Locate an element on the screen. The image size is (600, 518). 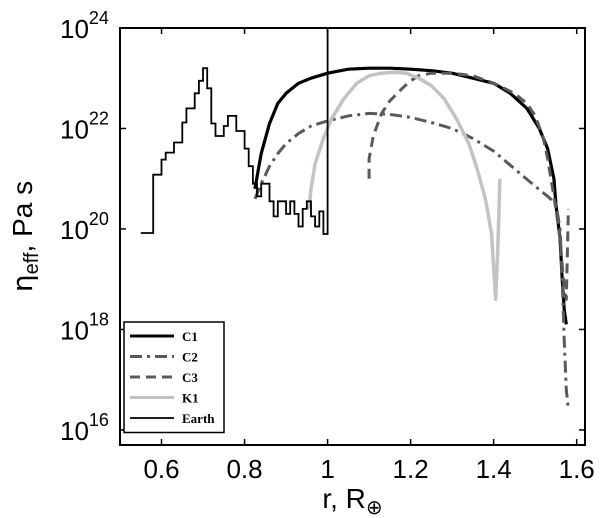
series-line-k1 is located at coordinates (404, 186).